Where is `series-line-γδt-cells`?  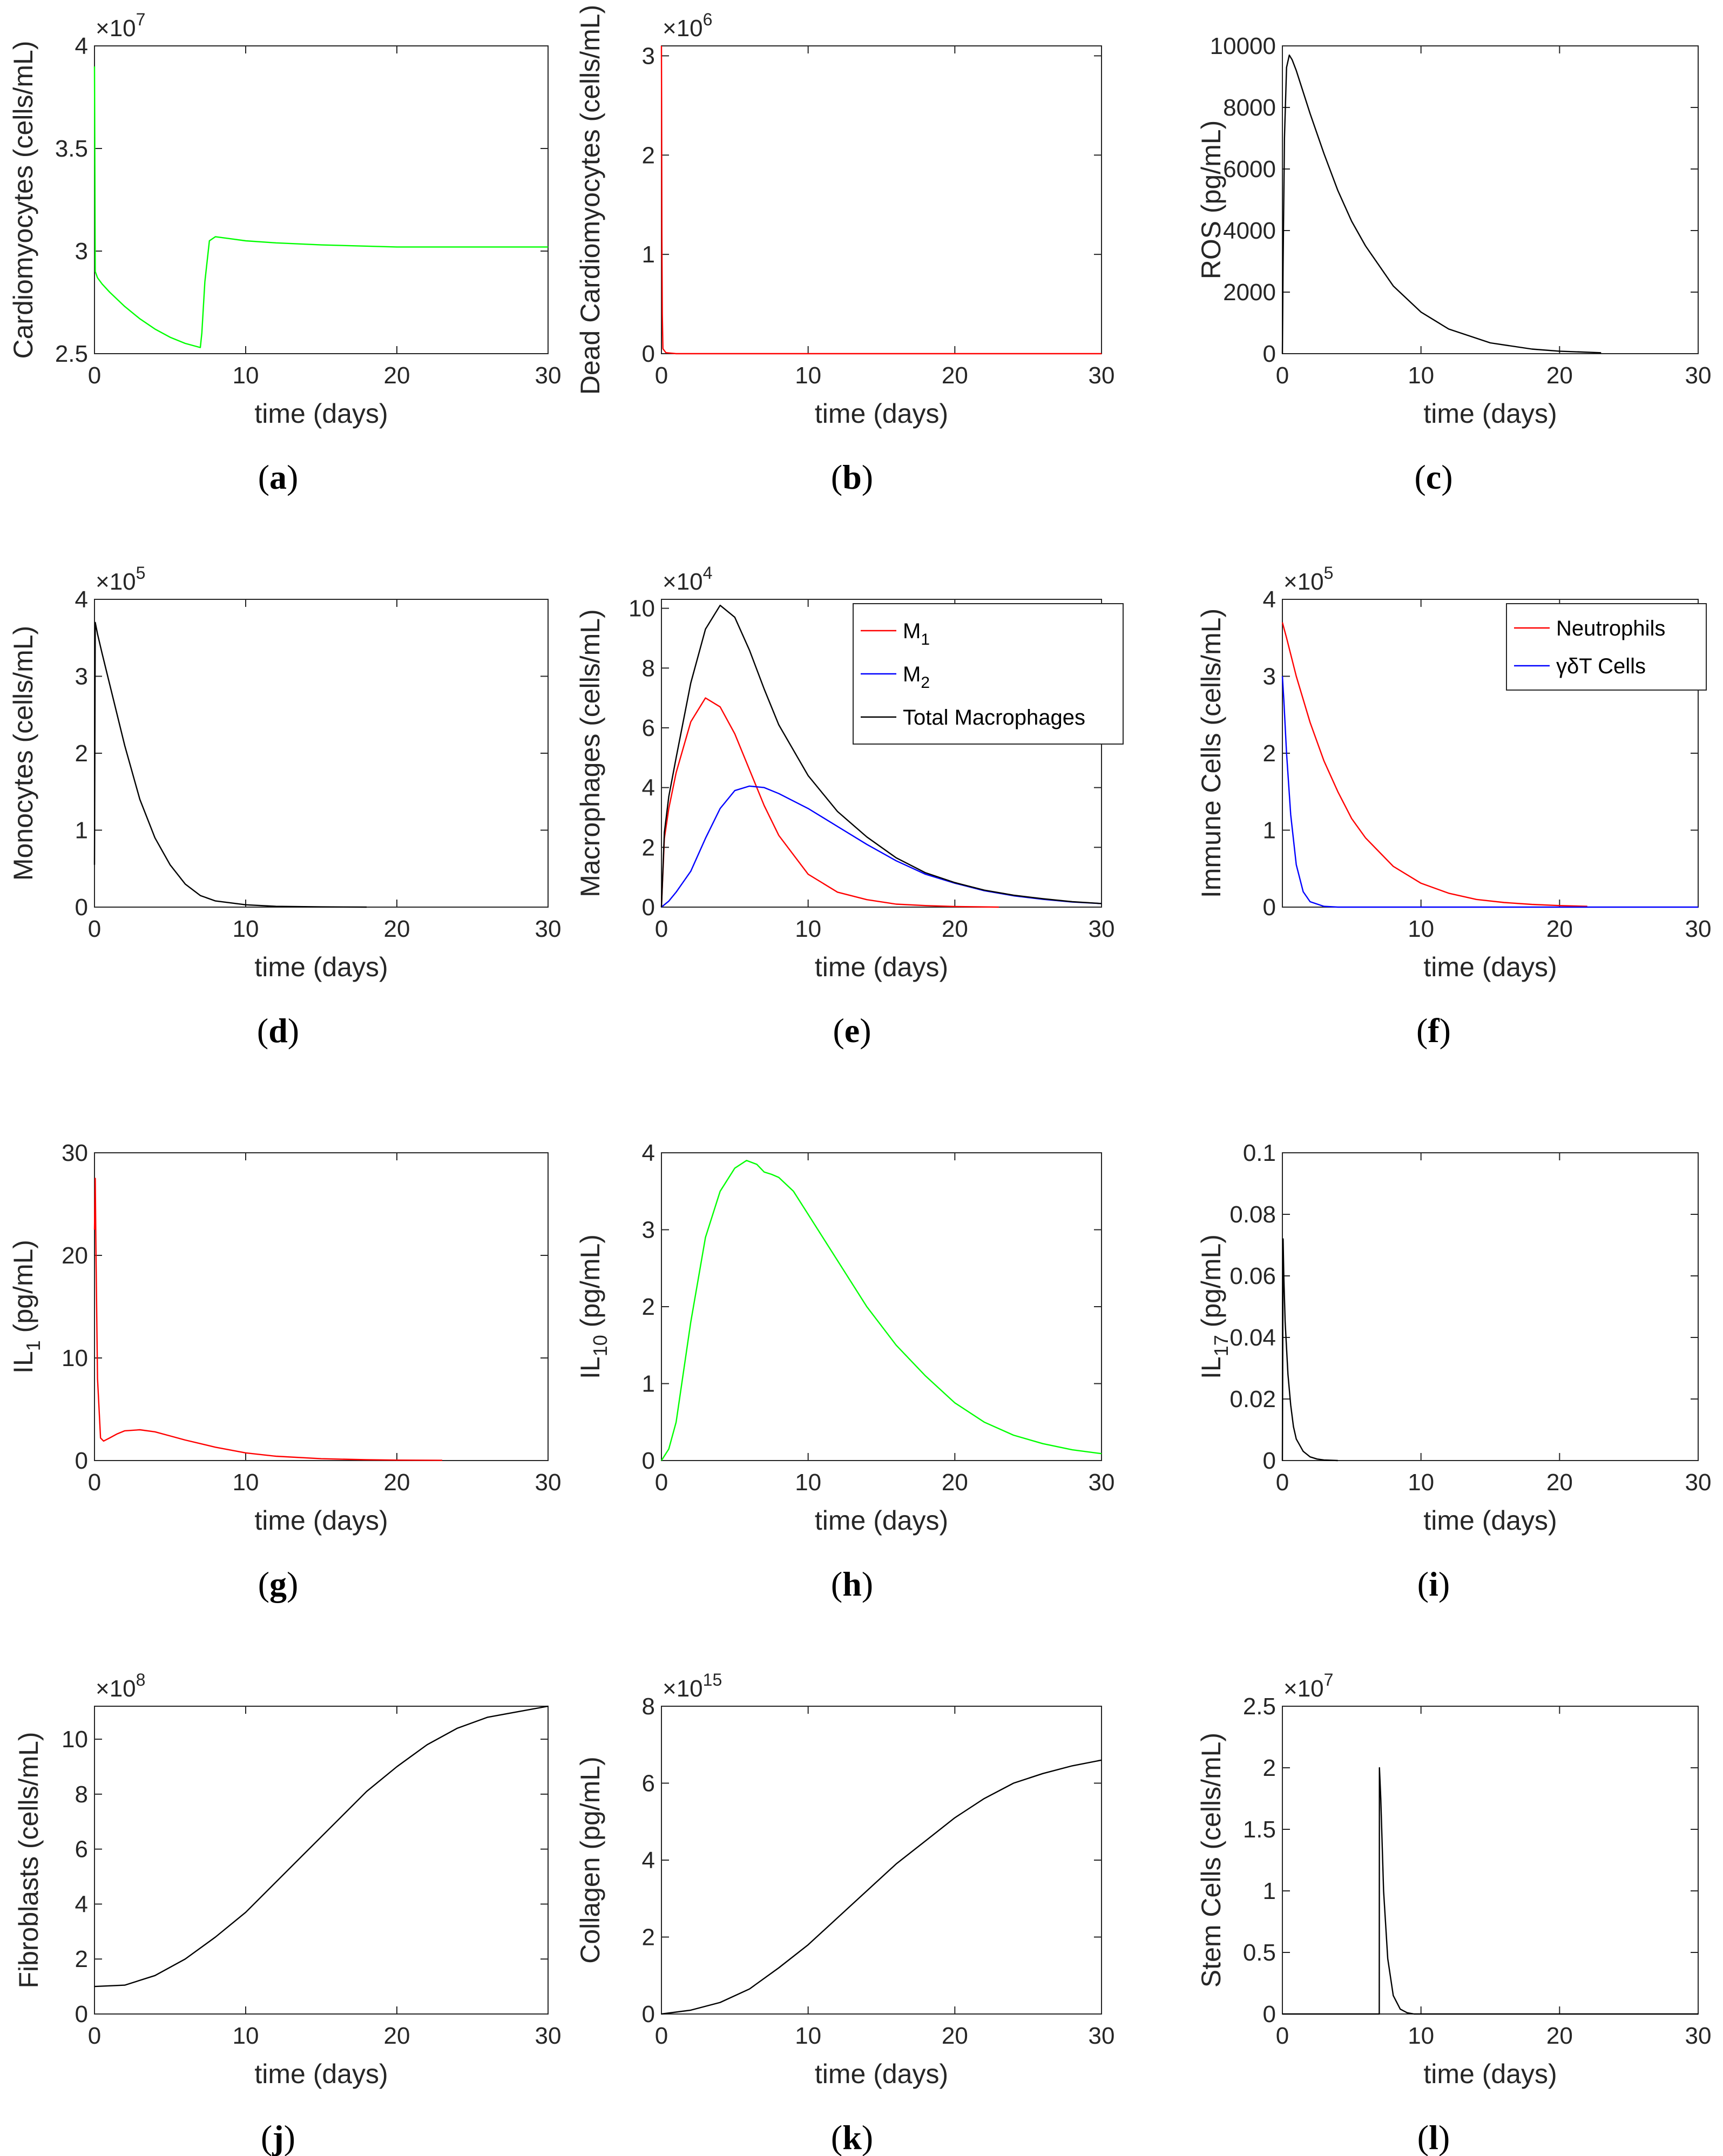 series-line-γδt-cells is located at coordinates (1489, 792).